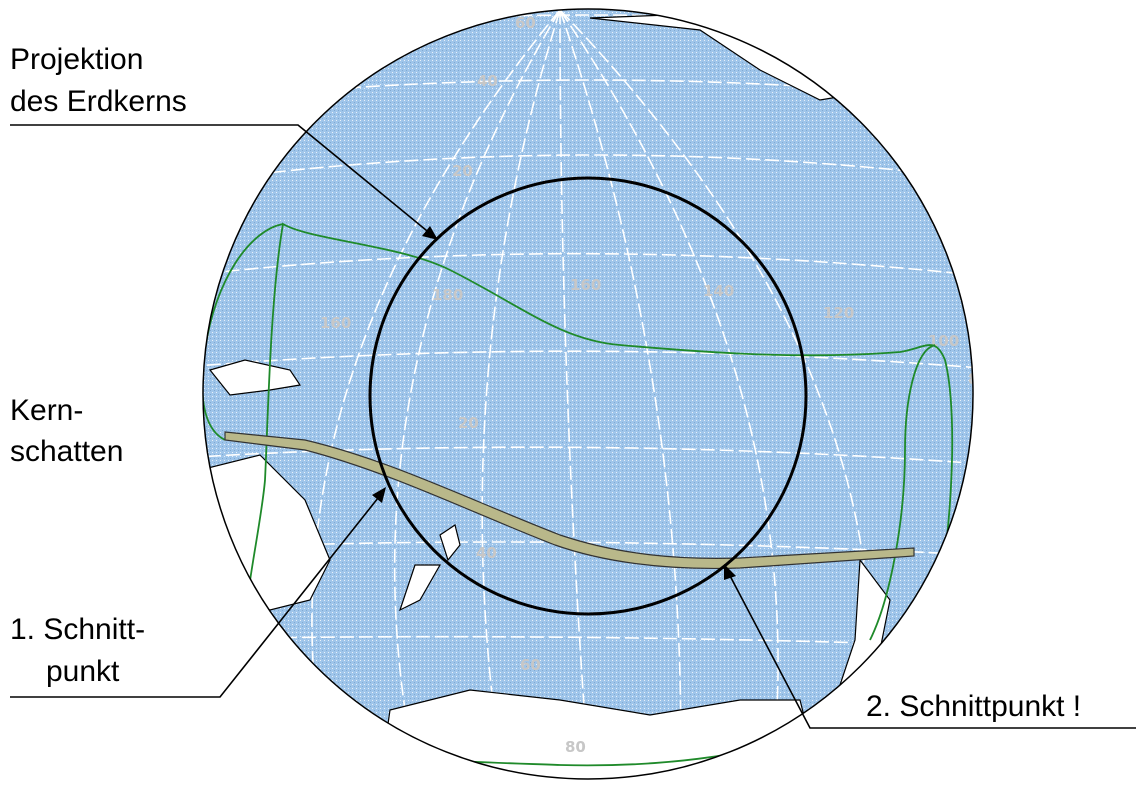  What do you see at coordinates (78, 629) in the screenshot?
I see `first-intersection-label-line1: 1. Schnitt-` at bounding box center [78, 629].